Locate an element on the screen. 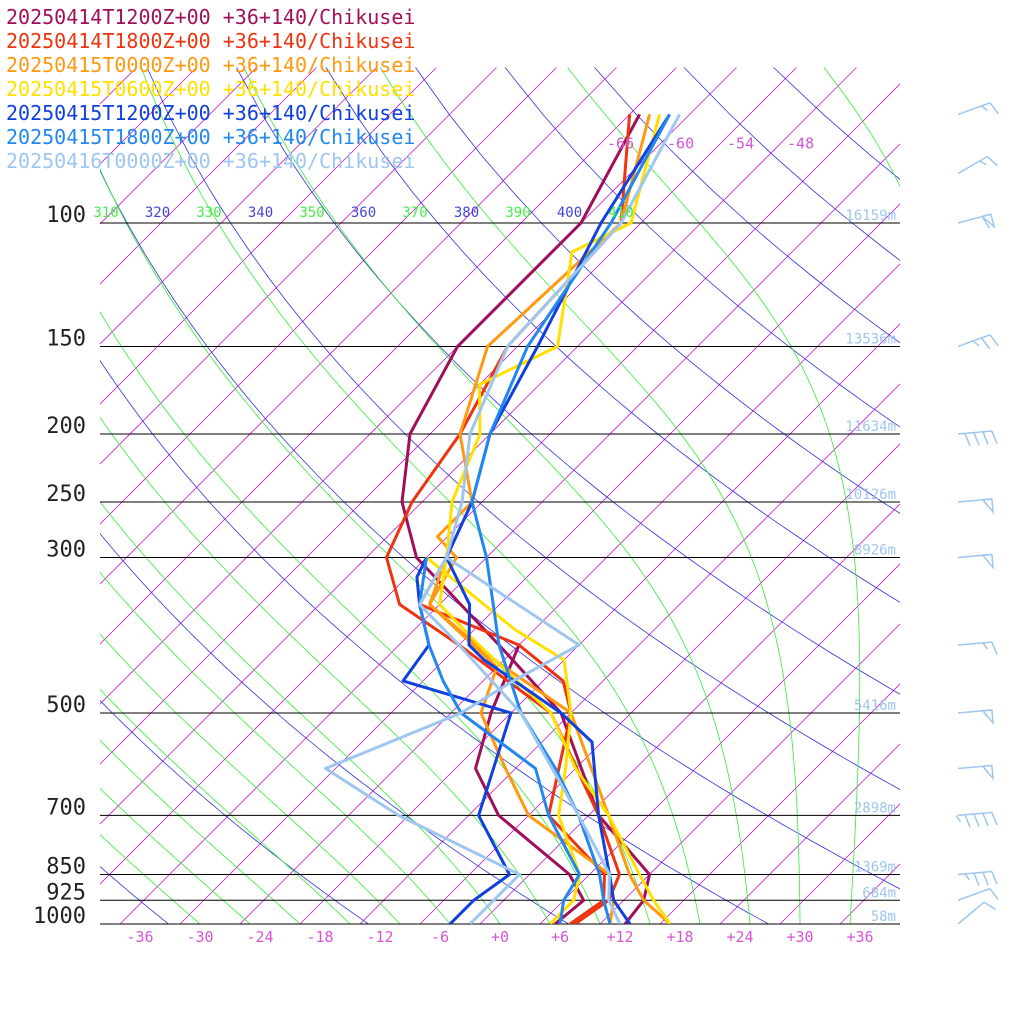  height-label: 58m is located at coordinates (883, 917).